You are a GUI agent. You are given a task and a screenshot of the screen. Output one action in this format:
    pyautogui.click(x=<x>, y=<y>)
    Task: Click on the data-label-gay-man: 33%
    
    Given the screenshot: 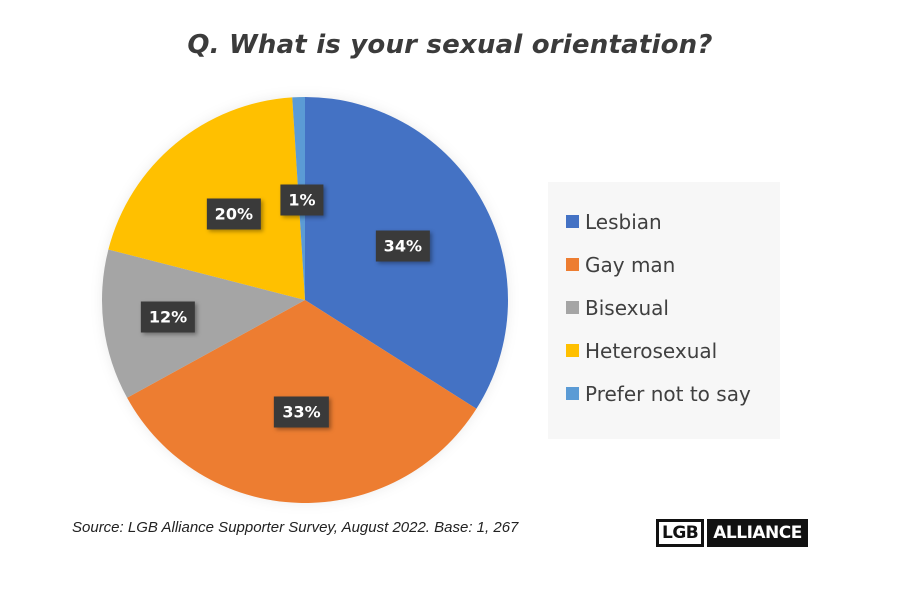 What is the action you would take?
    pyautogui.click(x=301, y=412)
    